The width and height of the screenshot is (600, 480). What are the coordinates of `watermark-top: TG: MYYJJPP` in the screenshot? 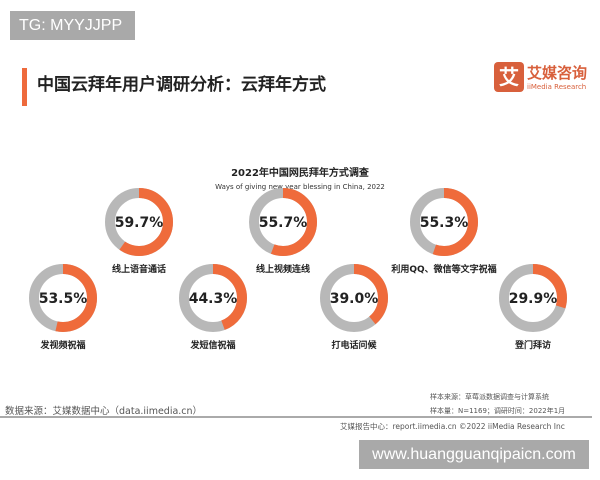 It's located at (72, 25).